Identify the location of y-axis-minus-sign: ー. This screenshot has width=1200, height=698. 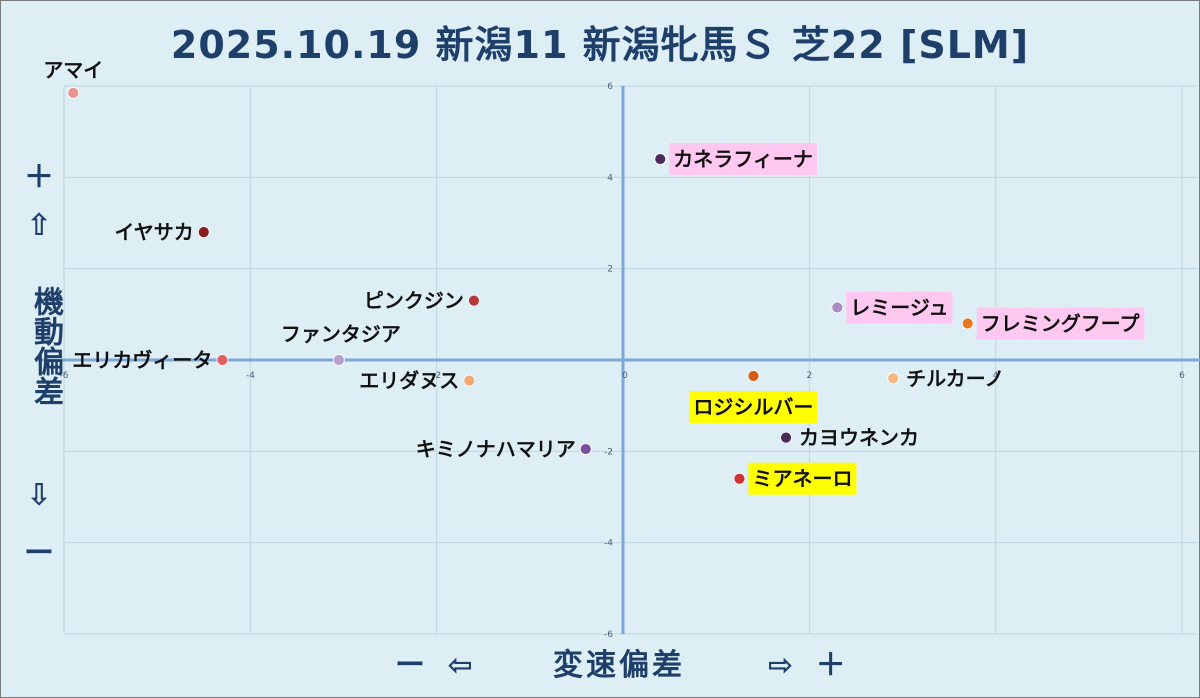
(39, 553).